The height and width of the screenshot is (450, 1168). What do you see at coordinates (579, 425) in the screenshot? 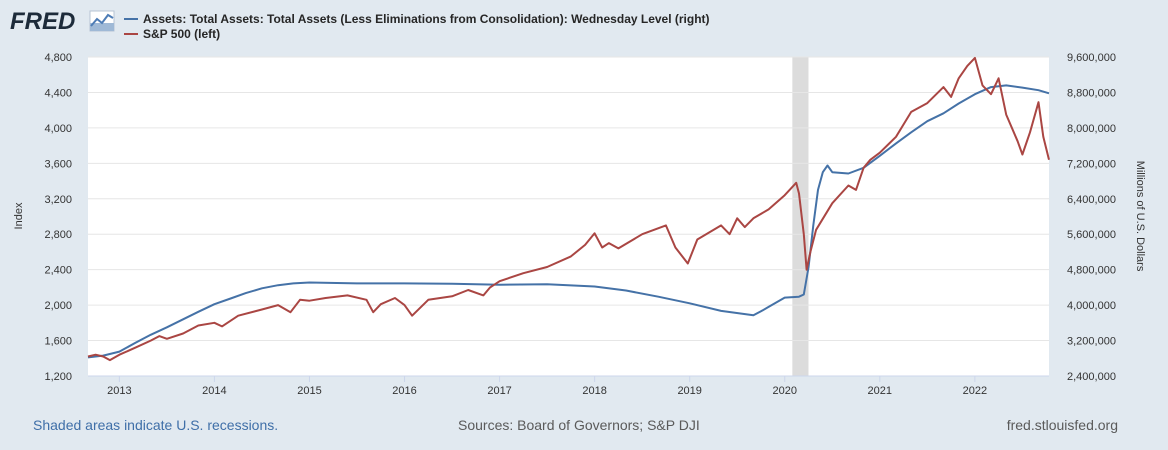
I see `sources-text: Sources: Board of Governors; S&P DJI` at bounding box center [579, 425].